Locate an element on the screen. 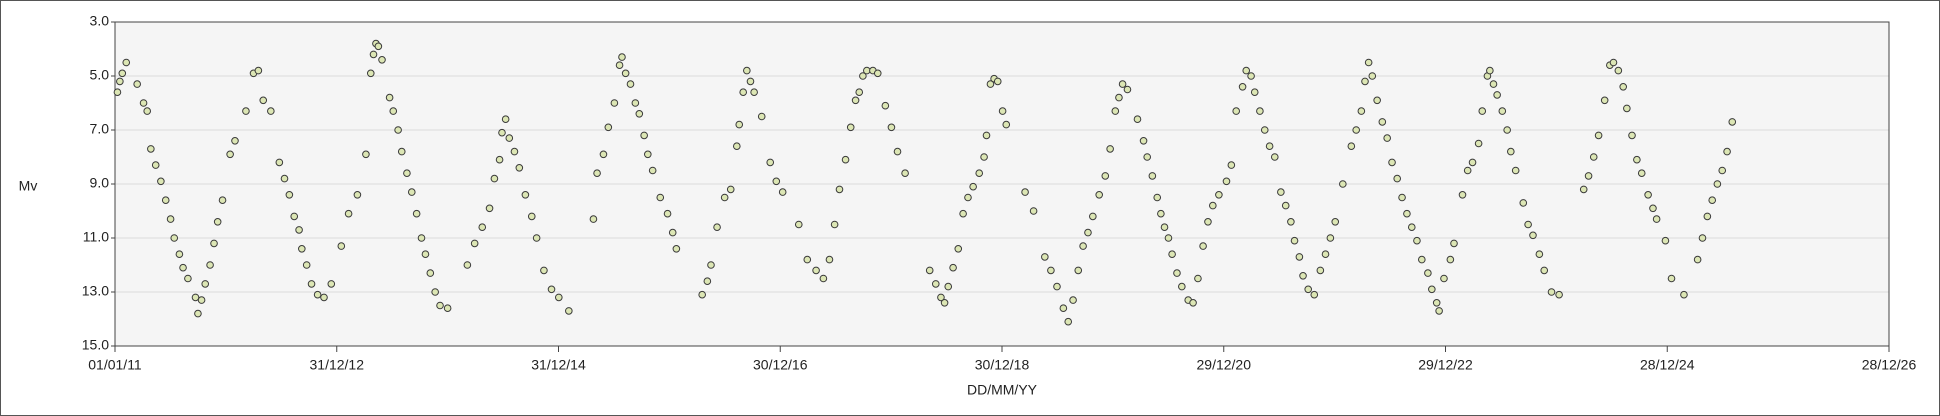  x-tick-label: 29/12/20 is located at coordinates (1224, 365).